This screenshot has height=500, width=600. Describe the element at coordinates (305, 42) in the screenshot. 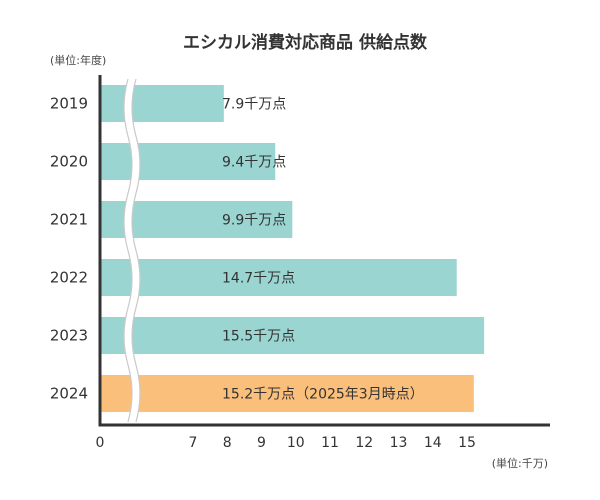

I see `chart-title: エシカル消費対応商品 供給点数` at that location.